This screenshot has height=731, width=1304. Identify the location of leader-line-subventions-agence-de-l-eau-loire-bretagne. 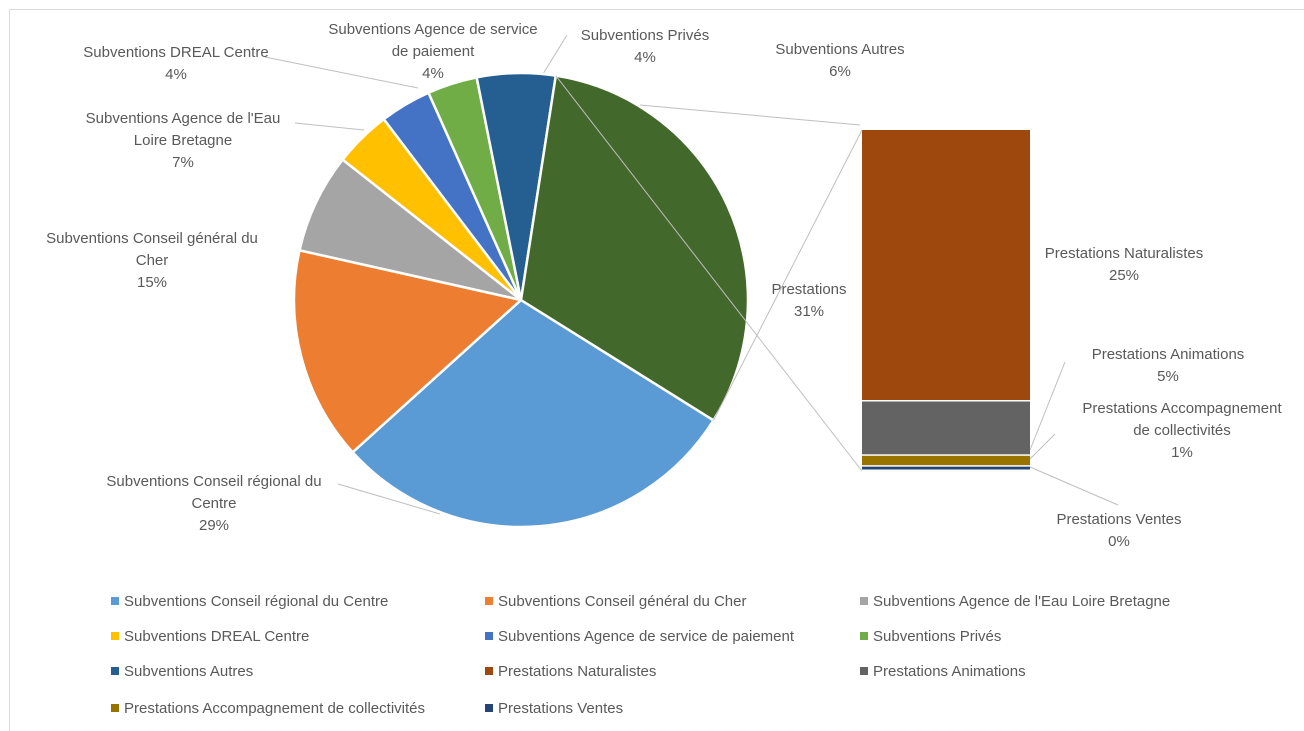
(329, 126).